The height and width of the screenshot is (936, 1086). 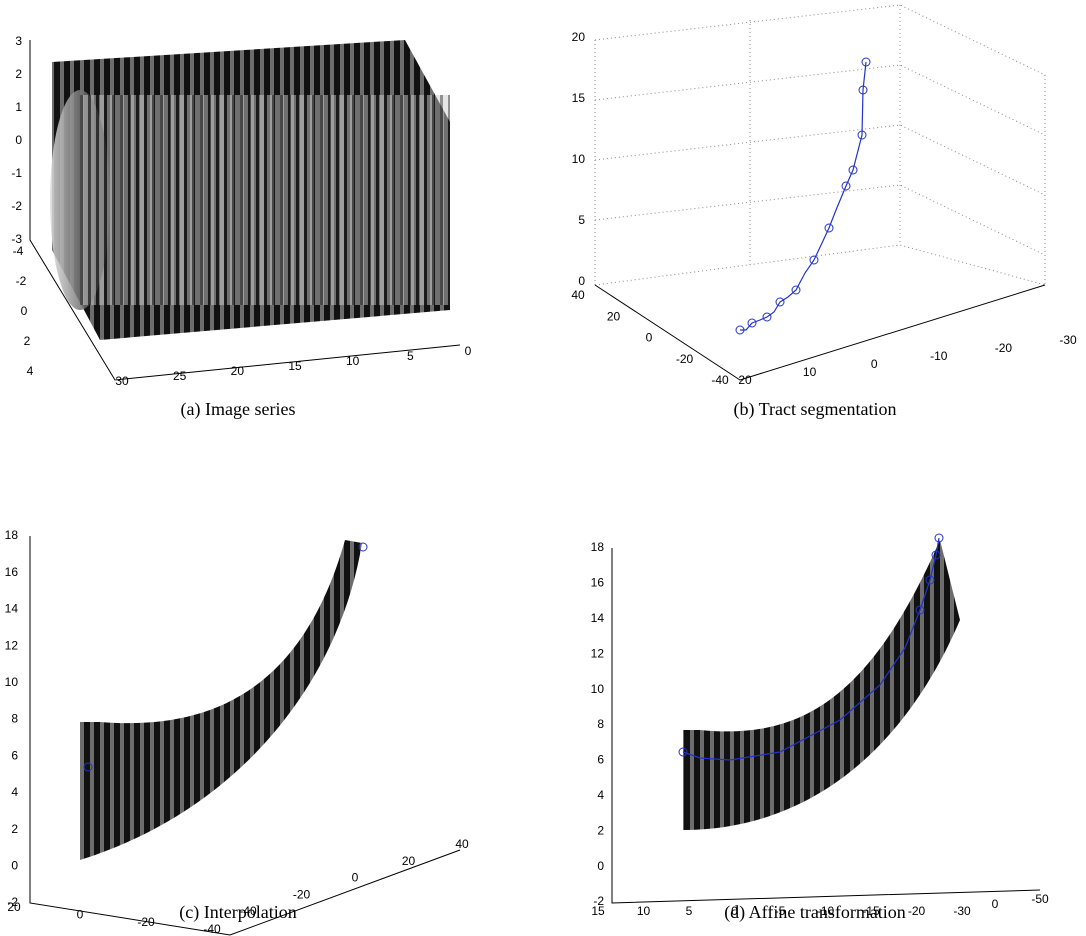 What do you see at coordinates (180, 376) in the screenshot?
I see `tick-label: 25` at bounding box center [180, 376].